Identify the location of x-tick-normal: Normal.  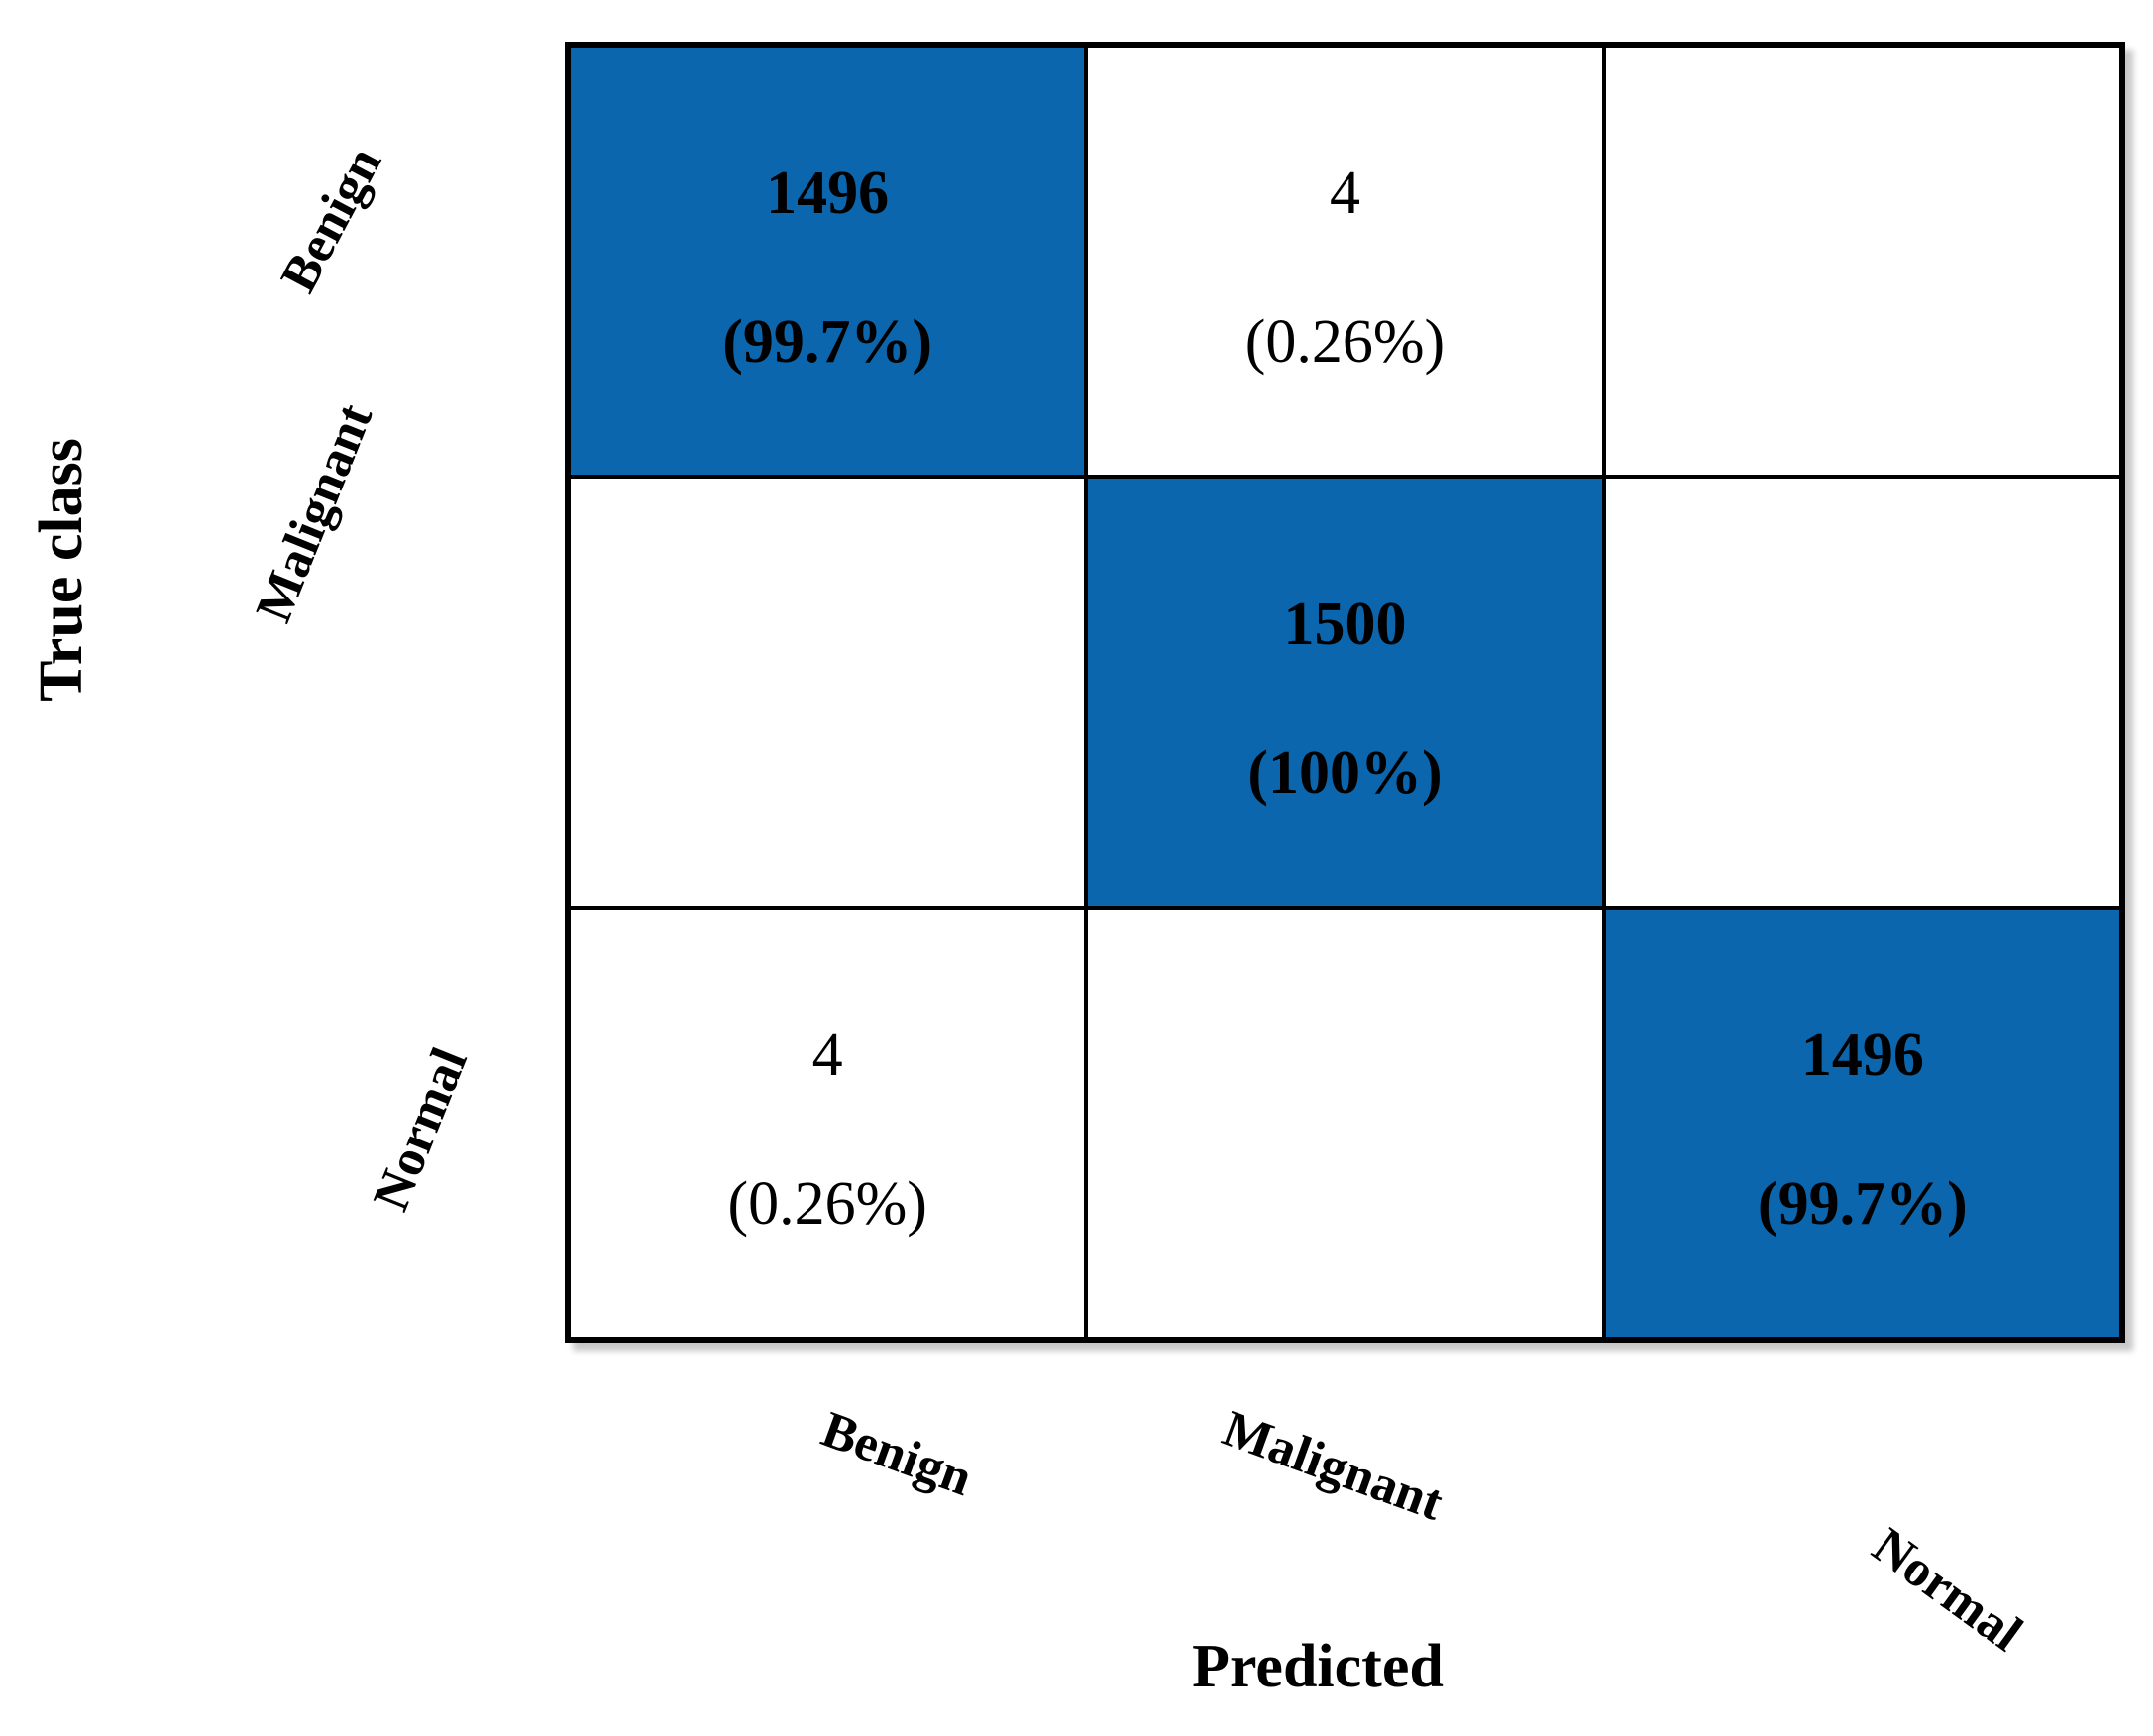
(1947, 1590).